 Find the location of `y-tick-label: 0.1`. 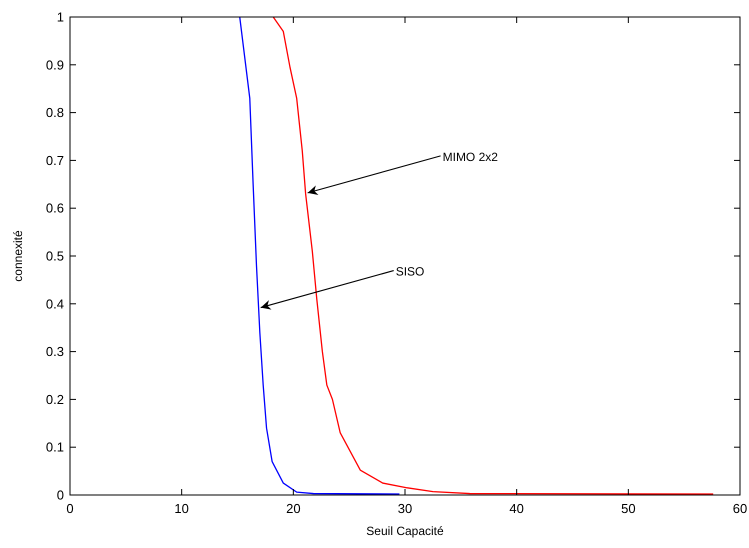

y-tick-label: 0.1 is located at coordinates (55, 447).